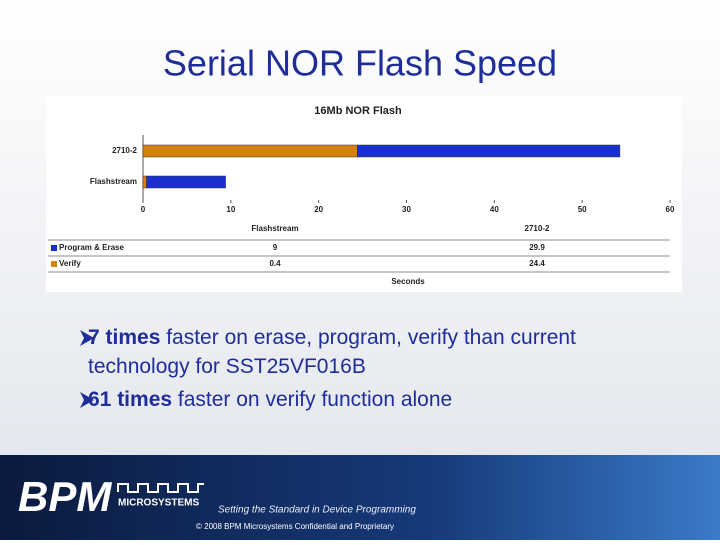 This screenshot has height=545, width=720. What do you see at coordinates (537, 247) in the screenshot?
I see `table-cell: 29.9` at bounding box center [537, 247].